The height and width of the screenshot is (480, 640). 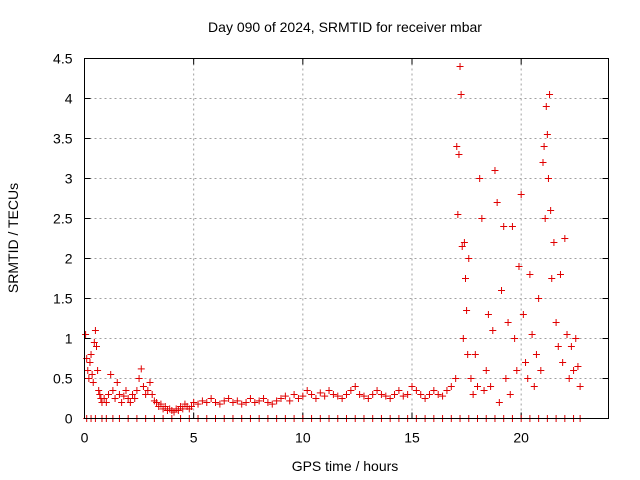 I want to click on y-tick-label: 4.5, so click(x=63, y=59).